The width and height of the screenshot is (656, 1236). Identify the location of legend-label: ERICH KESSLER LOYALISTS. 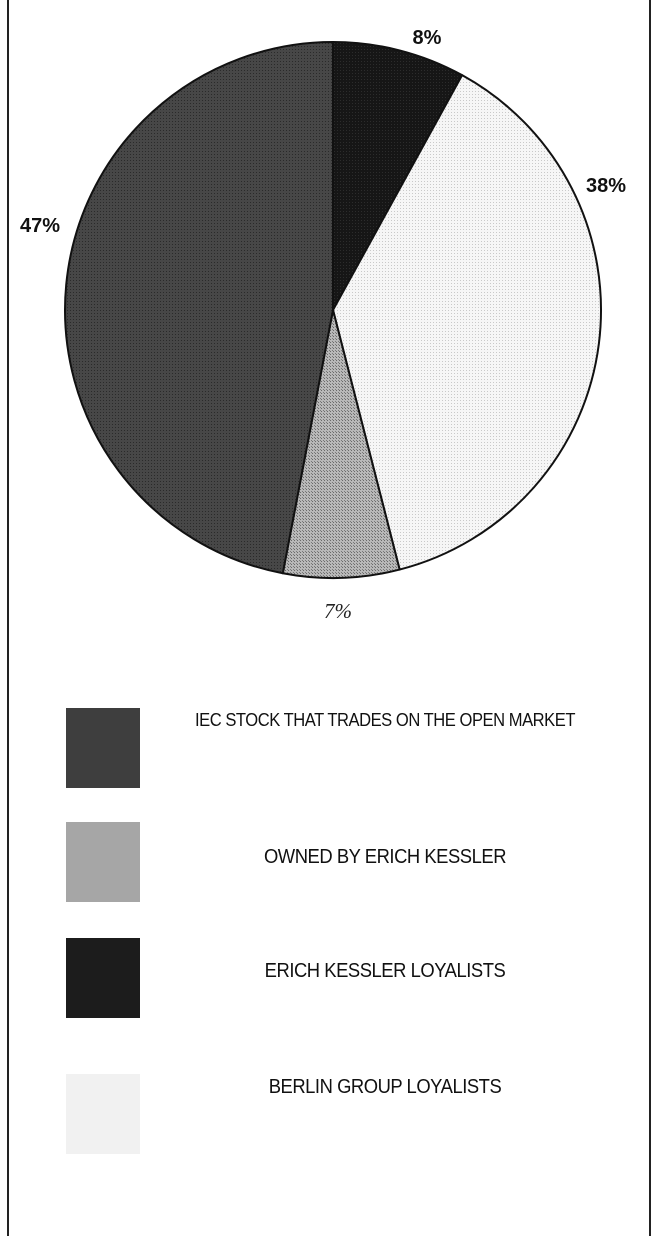
(385, 971).